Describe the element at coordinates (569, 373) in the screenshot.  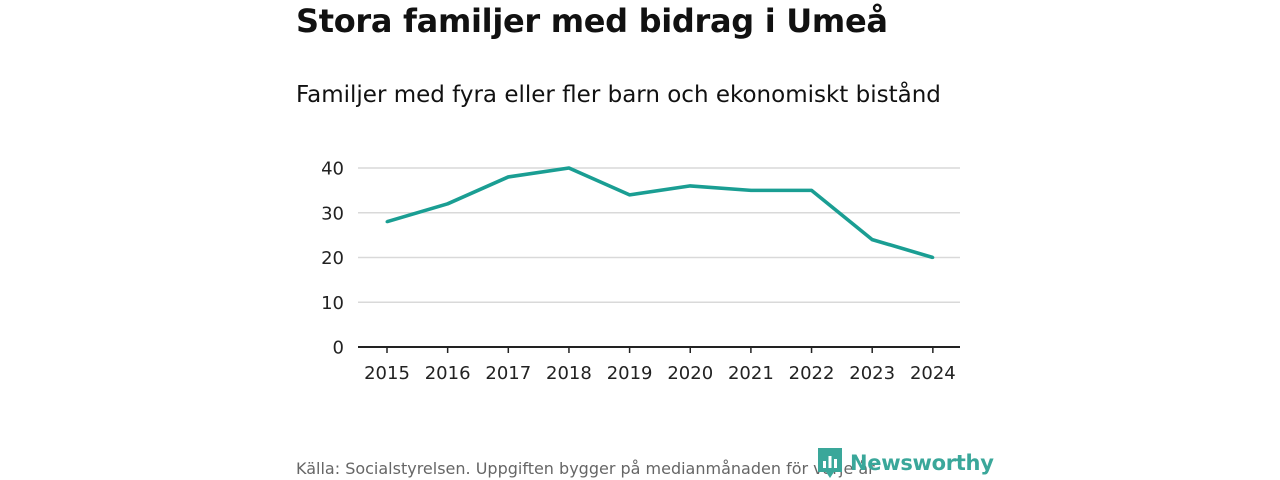
I see `x-tick-label-2018: 2018` at that location.